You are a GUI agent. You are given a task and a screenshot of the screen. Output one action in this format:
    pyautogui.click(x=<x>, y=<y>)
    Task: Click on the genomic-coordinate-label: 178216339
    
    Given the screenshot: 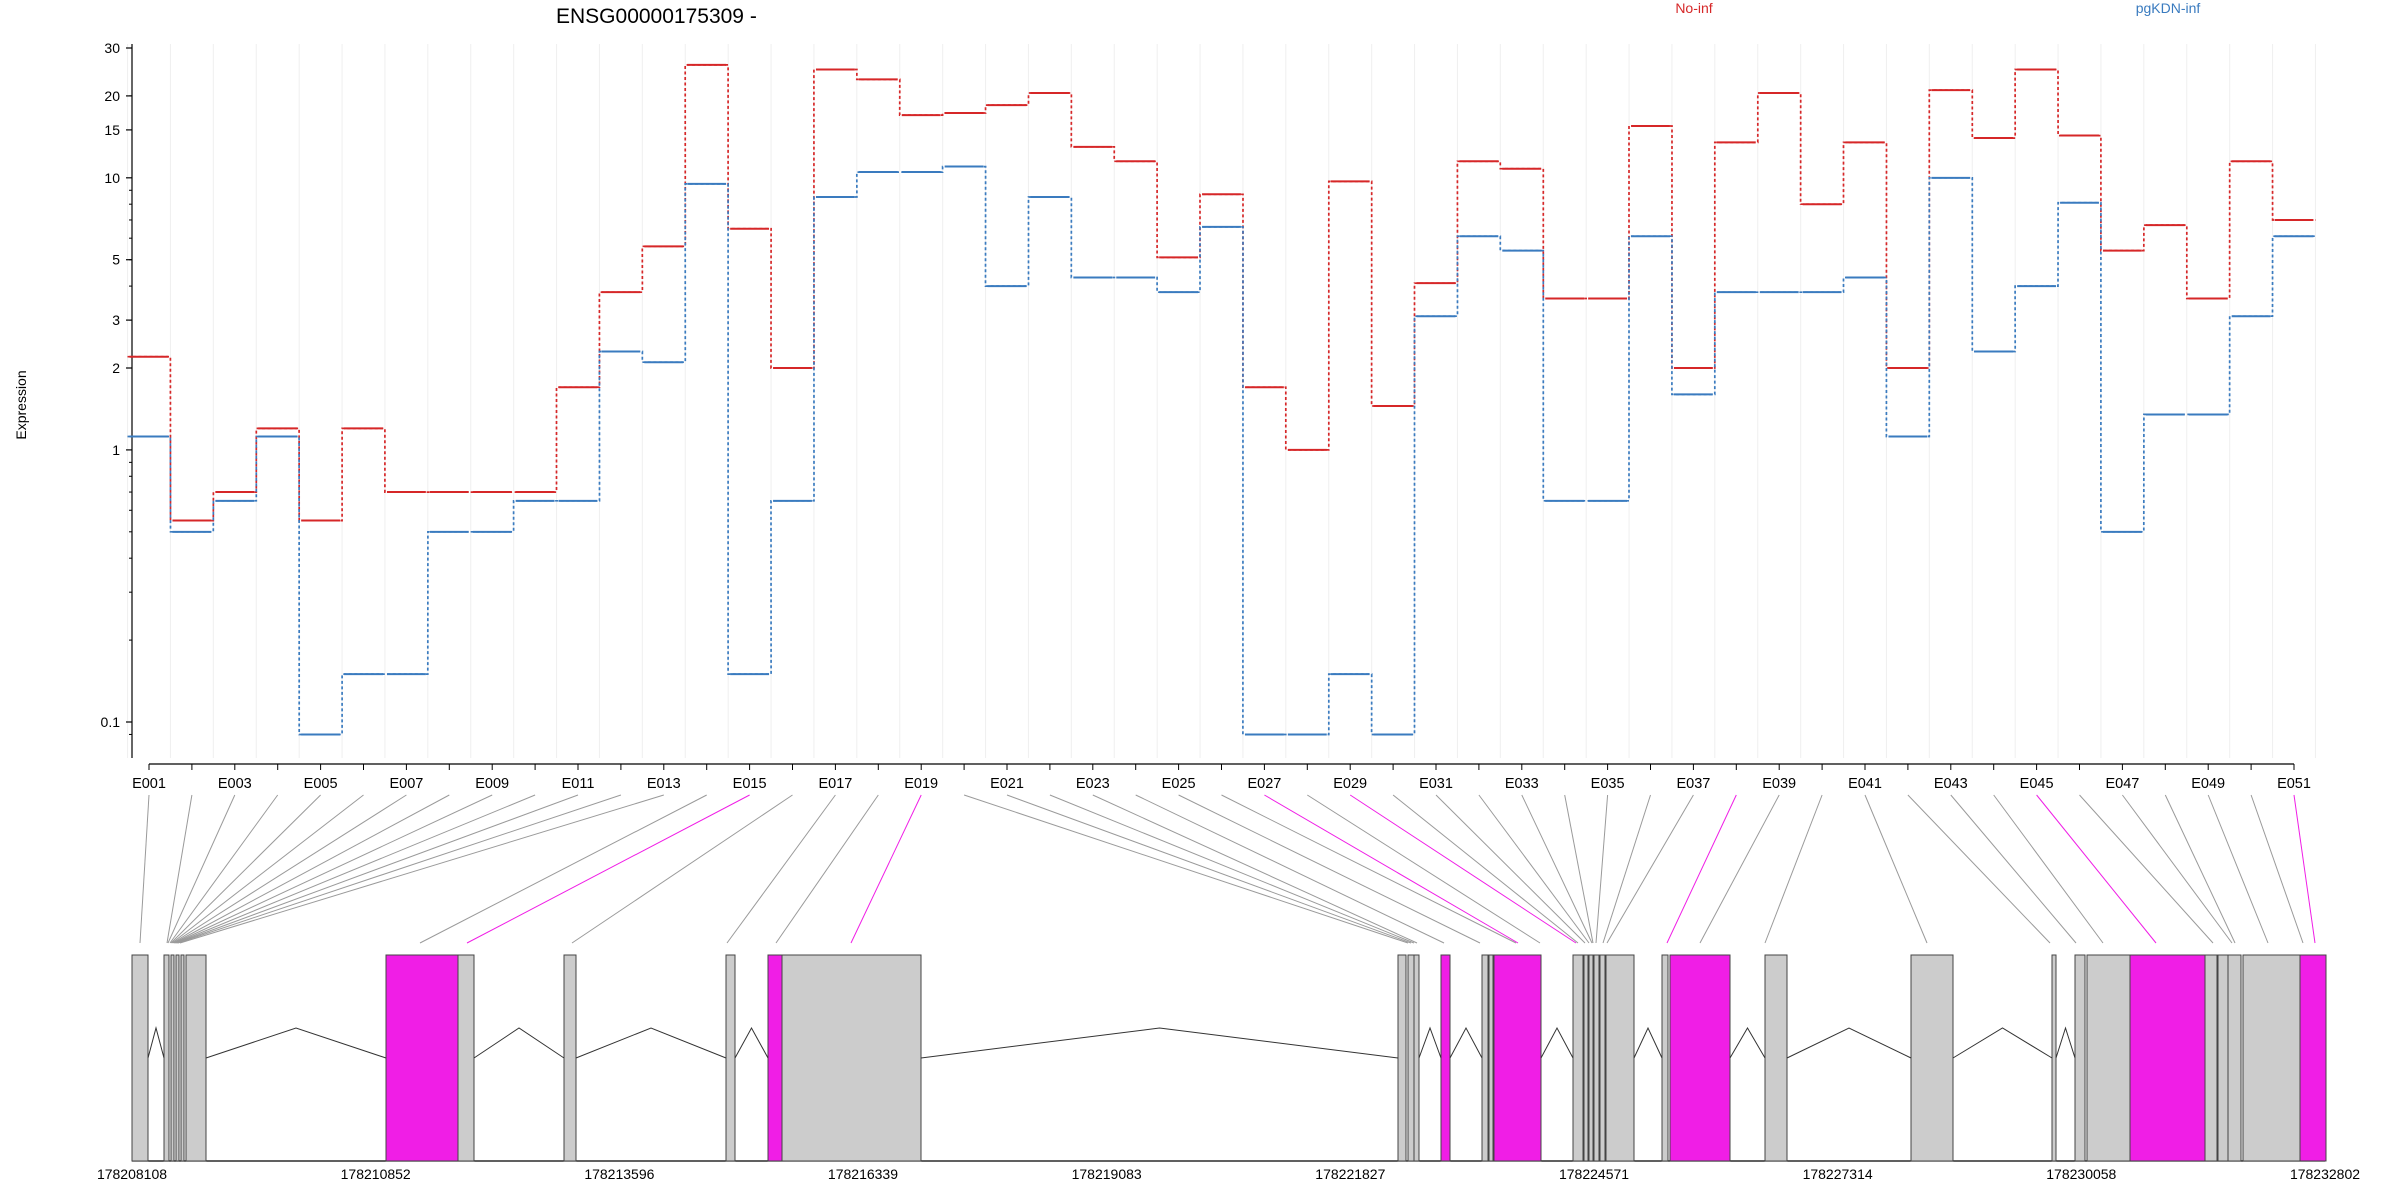 What is the action you would take?
    pyautogui.click(x=863, y=1174)
    